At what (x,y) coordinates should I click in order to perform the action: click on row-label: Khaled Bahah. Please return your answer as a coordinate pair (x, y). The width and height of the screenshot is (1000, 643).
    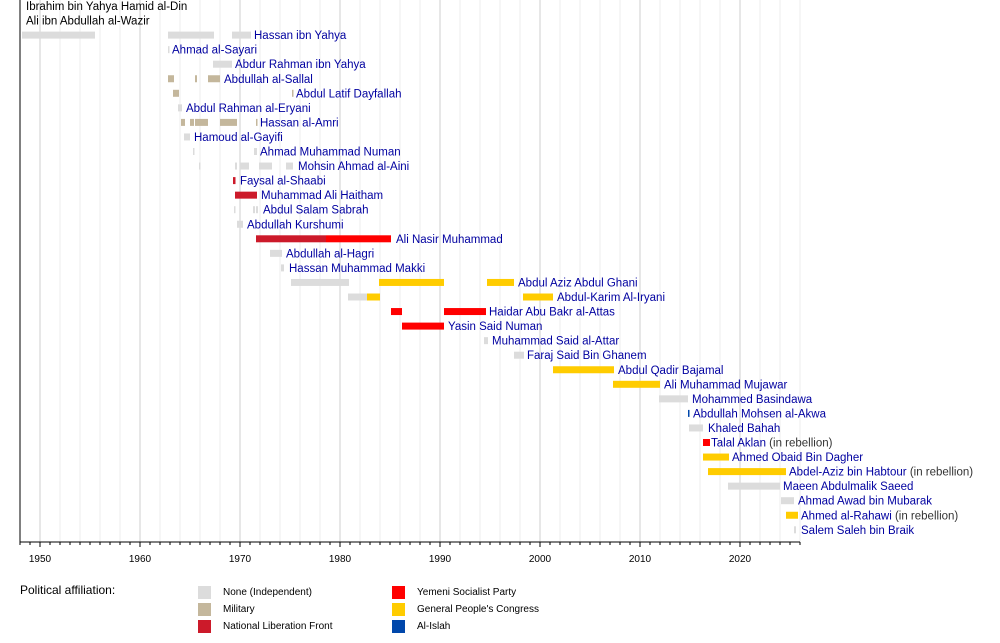
    Looking at the image, I should click on (744, 429).